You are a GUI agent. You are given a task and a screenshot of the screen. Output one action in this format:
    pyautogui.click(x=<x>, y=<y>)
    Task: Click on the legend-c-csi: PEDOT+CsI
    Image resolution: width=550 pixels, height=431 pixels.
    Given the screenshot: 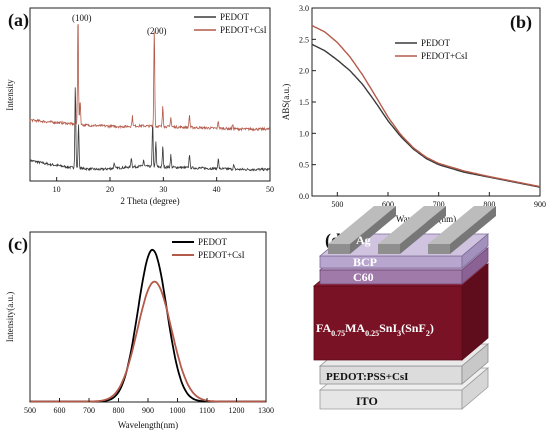 What is the action you would take?
    pyautogui.click(x=221, y=255)
    